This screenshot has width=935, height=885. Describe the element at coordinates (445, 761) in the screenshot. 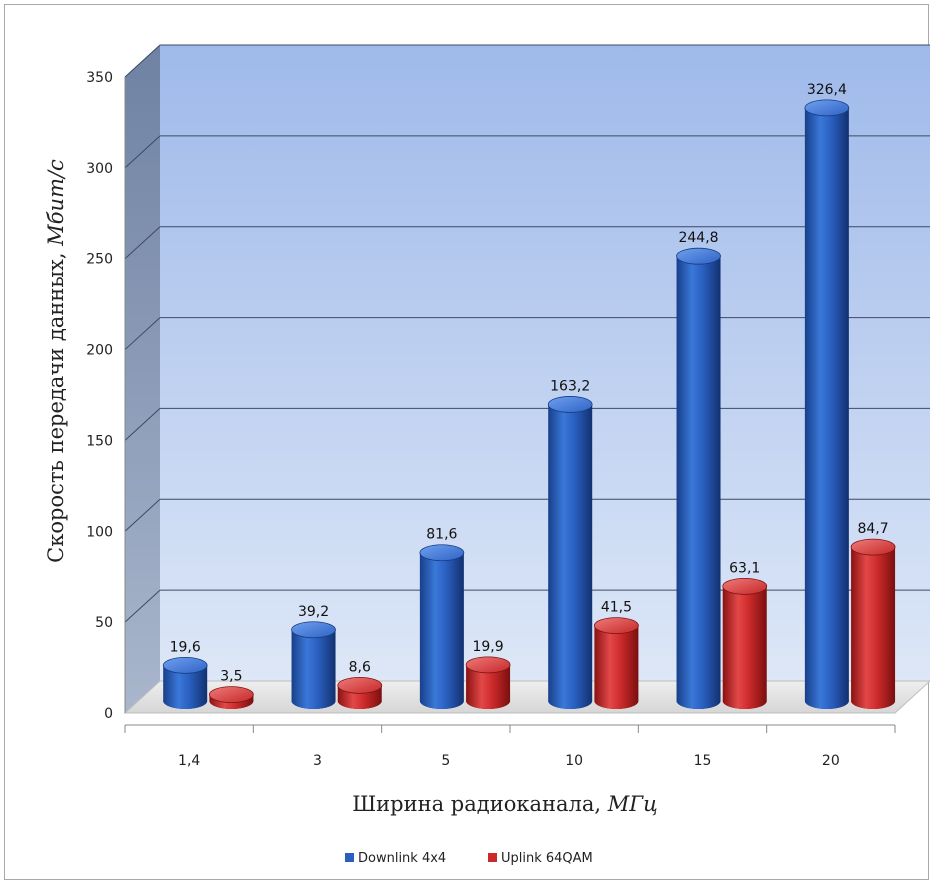

I see `x-tick-label: 5` at that location.